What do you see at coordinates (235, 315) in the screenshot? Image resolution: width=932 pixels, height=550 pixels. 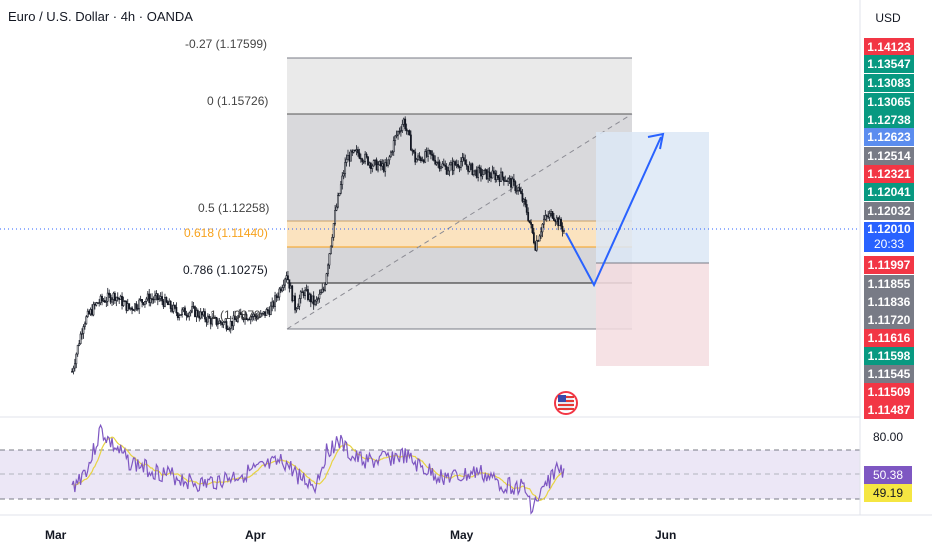 I see `fib-label-1: 1 (1.0879` at bounding box center [235, 315].